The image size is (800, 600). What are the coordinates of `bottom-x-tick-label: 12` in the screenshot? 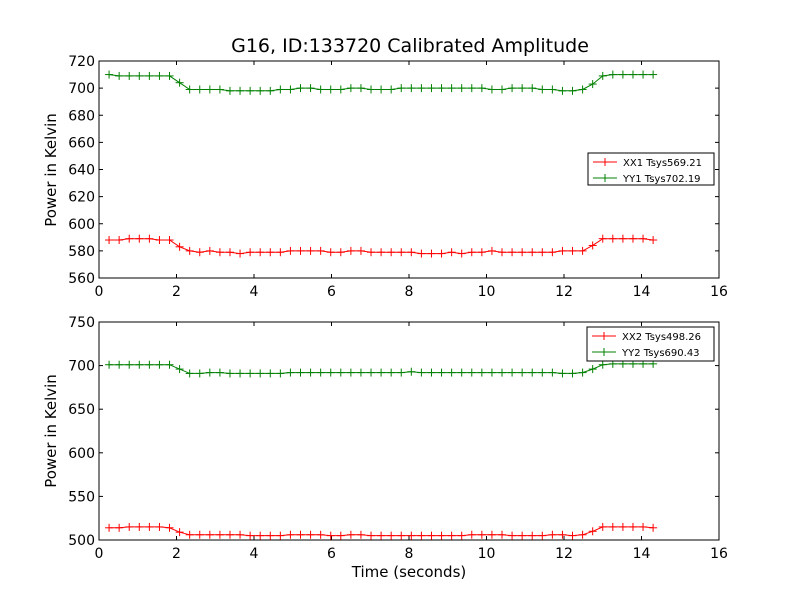 It's located at (564, 554).